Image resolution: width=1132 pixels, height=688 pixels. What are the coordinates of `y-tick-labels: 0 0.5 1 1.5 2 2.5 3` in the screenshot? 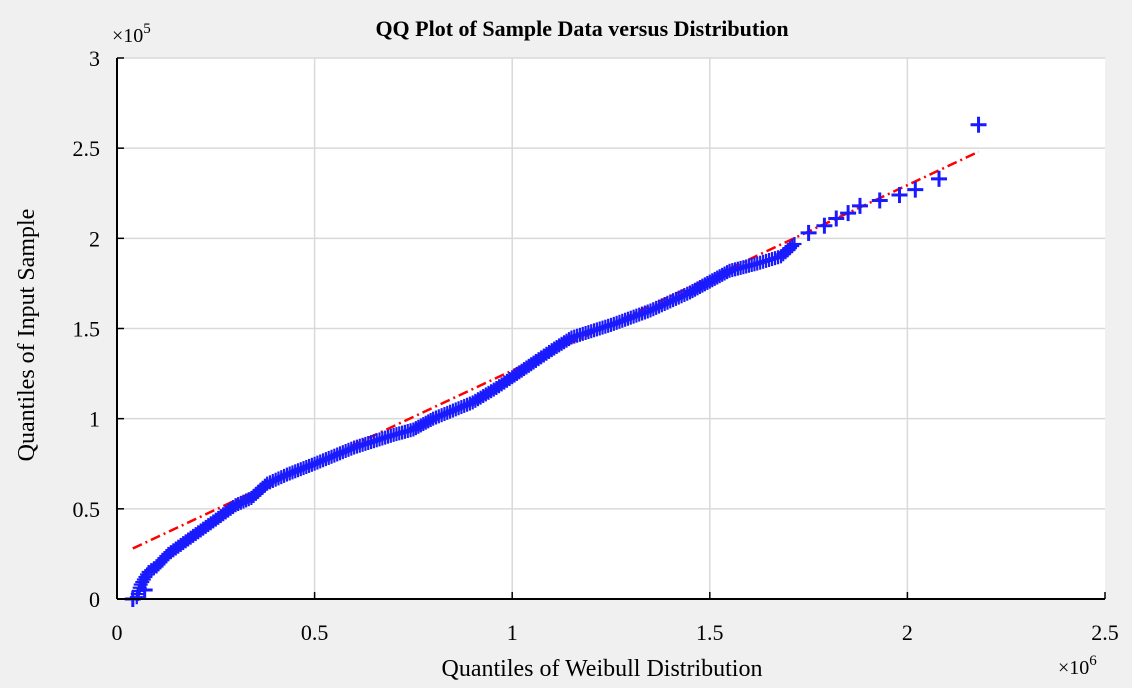 It's located at (87, 329).